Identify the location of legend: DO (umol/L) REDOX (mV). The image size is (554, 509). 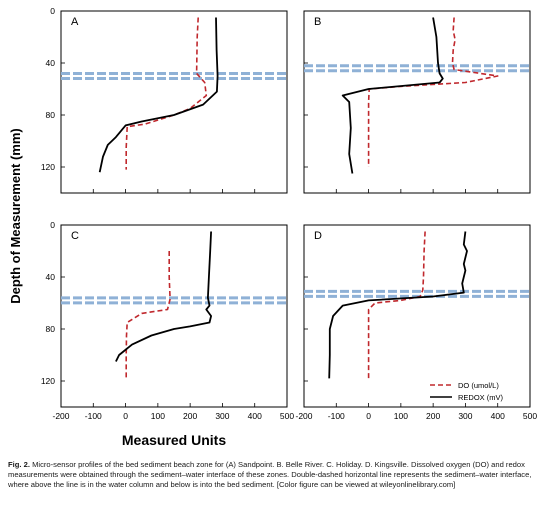
(467, 391).